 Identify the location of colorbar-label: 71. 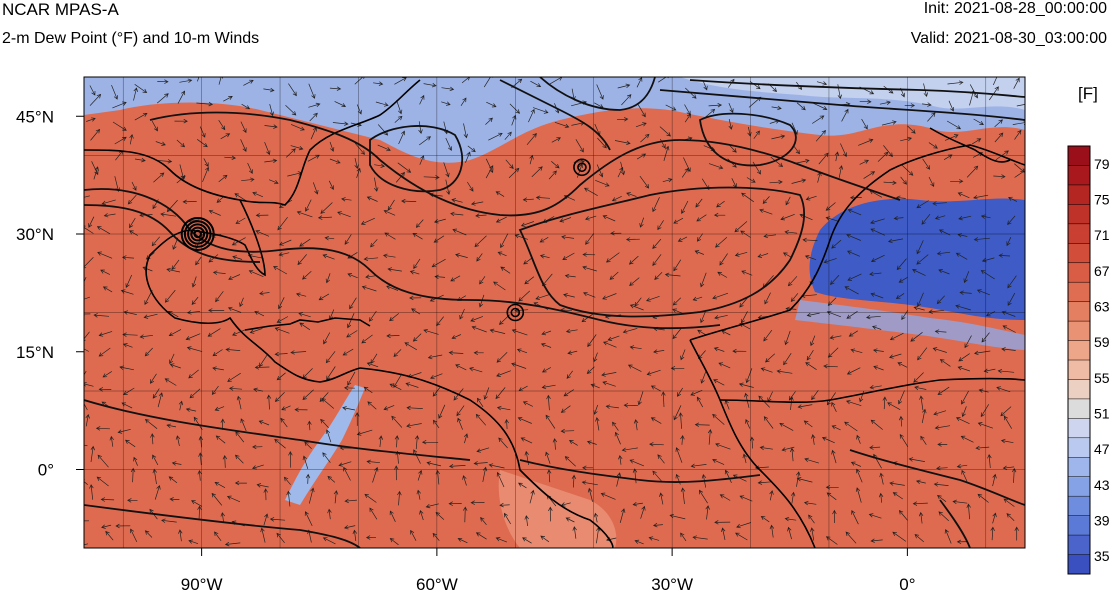
(1102, 235).